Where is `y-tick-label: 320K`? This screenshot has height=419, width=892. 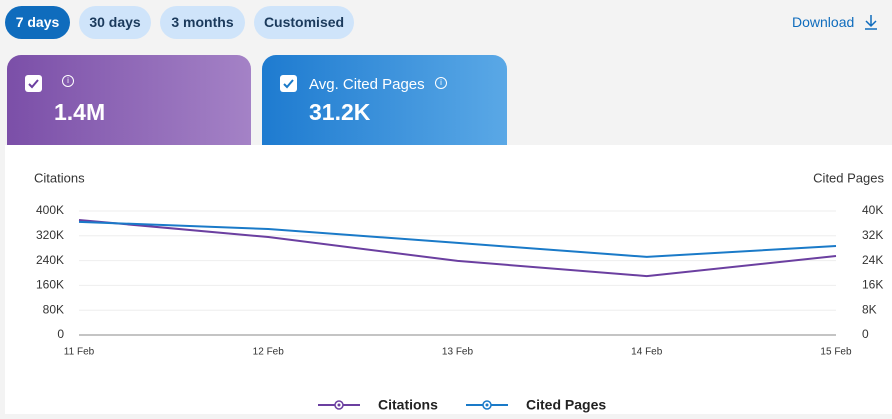
y-tick-label: 320K is located at coordinates (50, 235).